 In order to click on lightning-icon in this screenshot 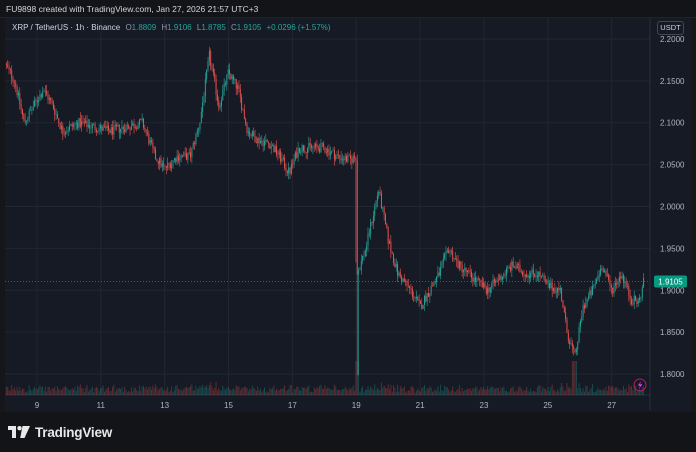, I will do `click(640, 385)`.